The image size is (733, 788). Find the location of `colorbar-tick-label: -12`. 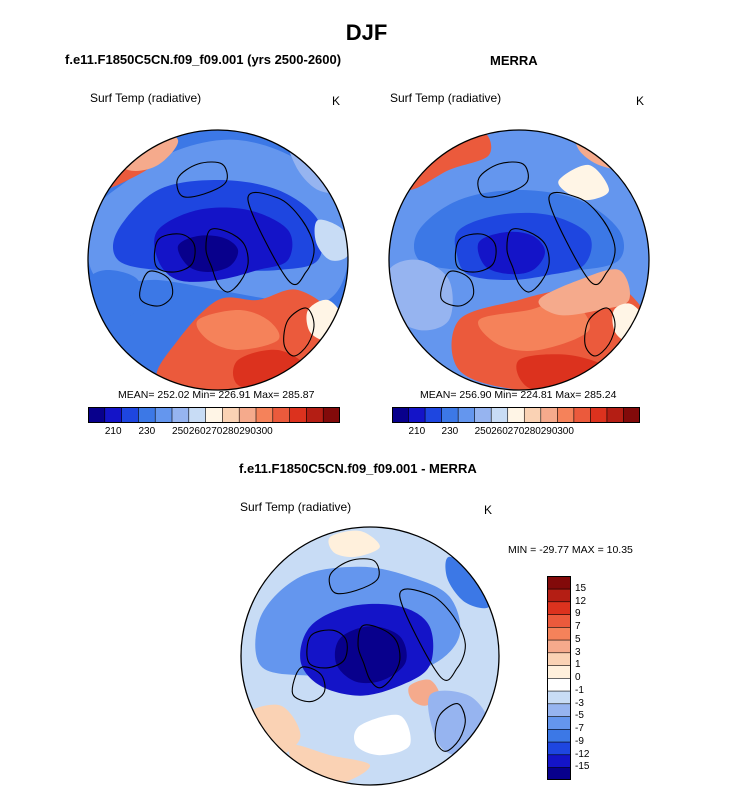

colorbar-tick-label: -12 is located at coordinates (582, 754).